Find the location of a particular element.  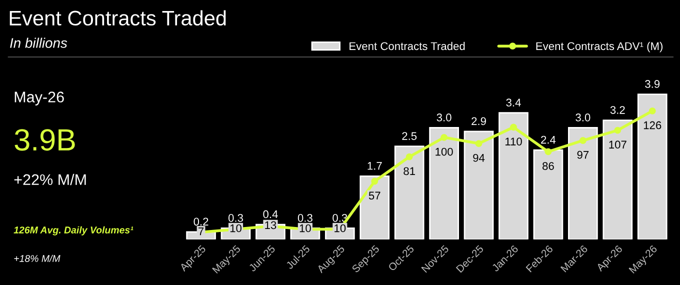

data-label: 86 is located at coordinates (548, 166).